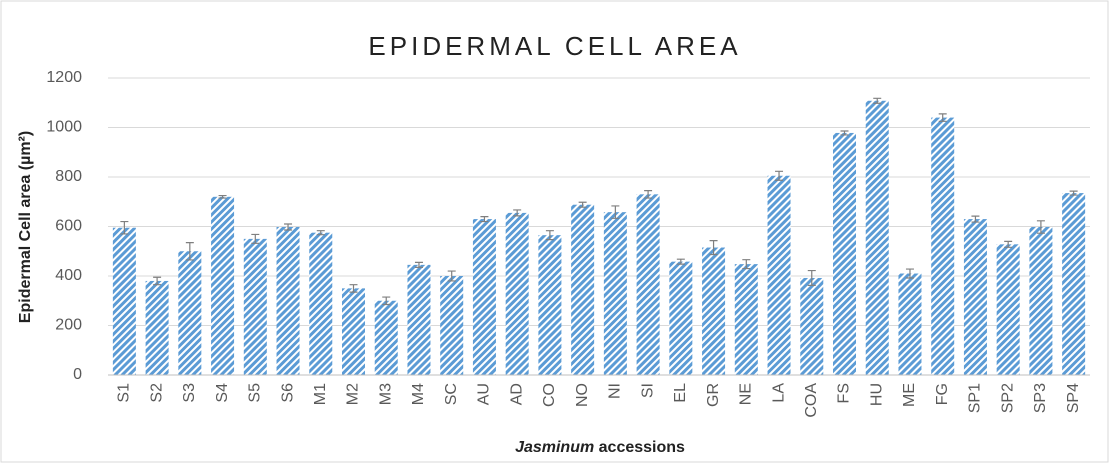 The height and width of the screenshot is (463, 1111). What do you see at coordinates (68, 325) in the screenshot?
I see `y-tick-label: 200` at bounding box center [68, 325].